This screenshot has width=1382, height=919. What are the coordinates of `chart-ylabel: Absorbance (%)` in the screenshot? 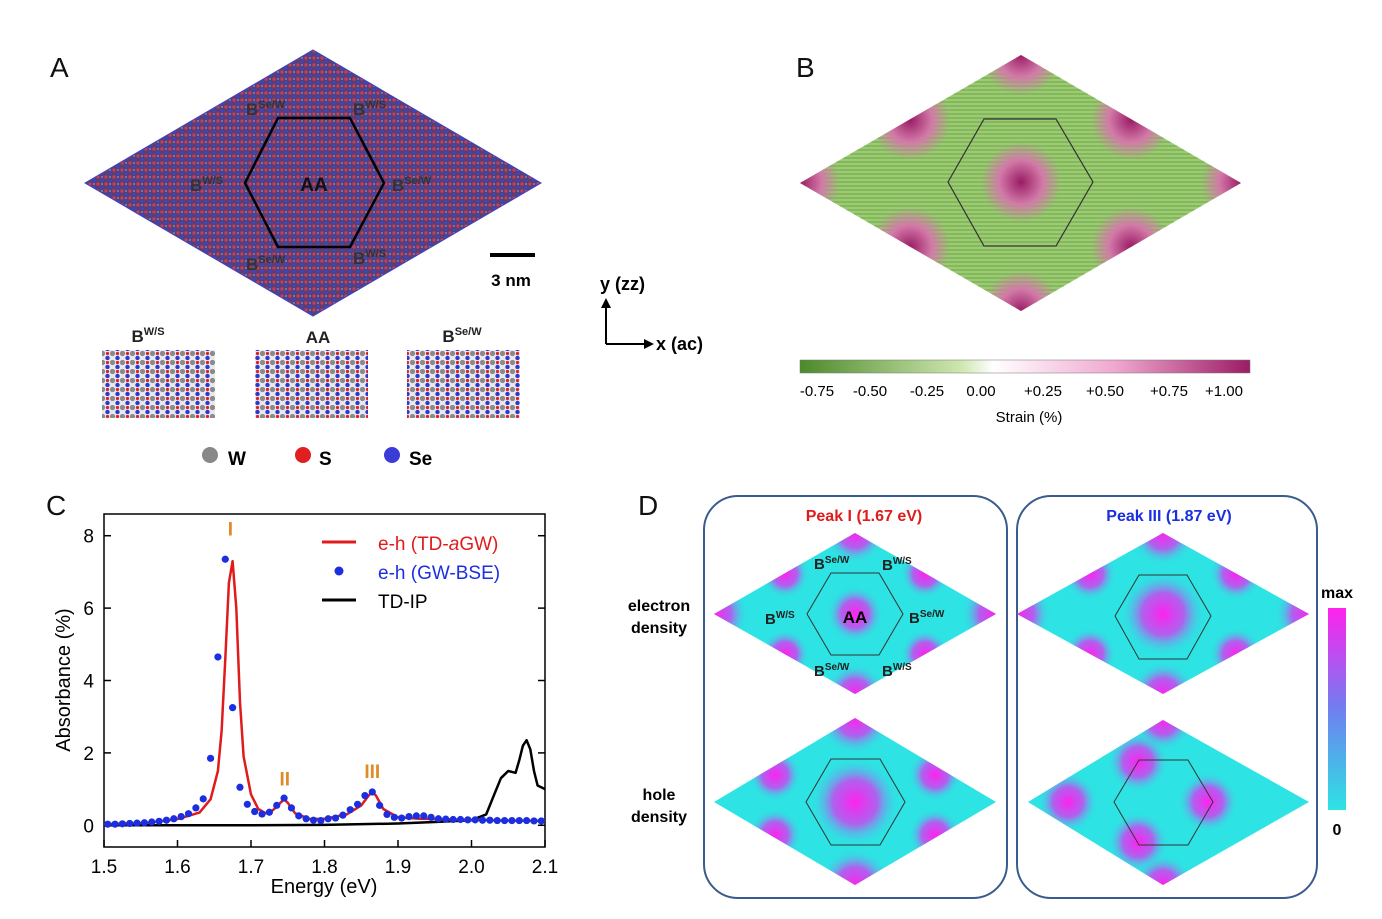 It's located at (64, 679).